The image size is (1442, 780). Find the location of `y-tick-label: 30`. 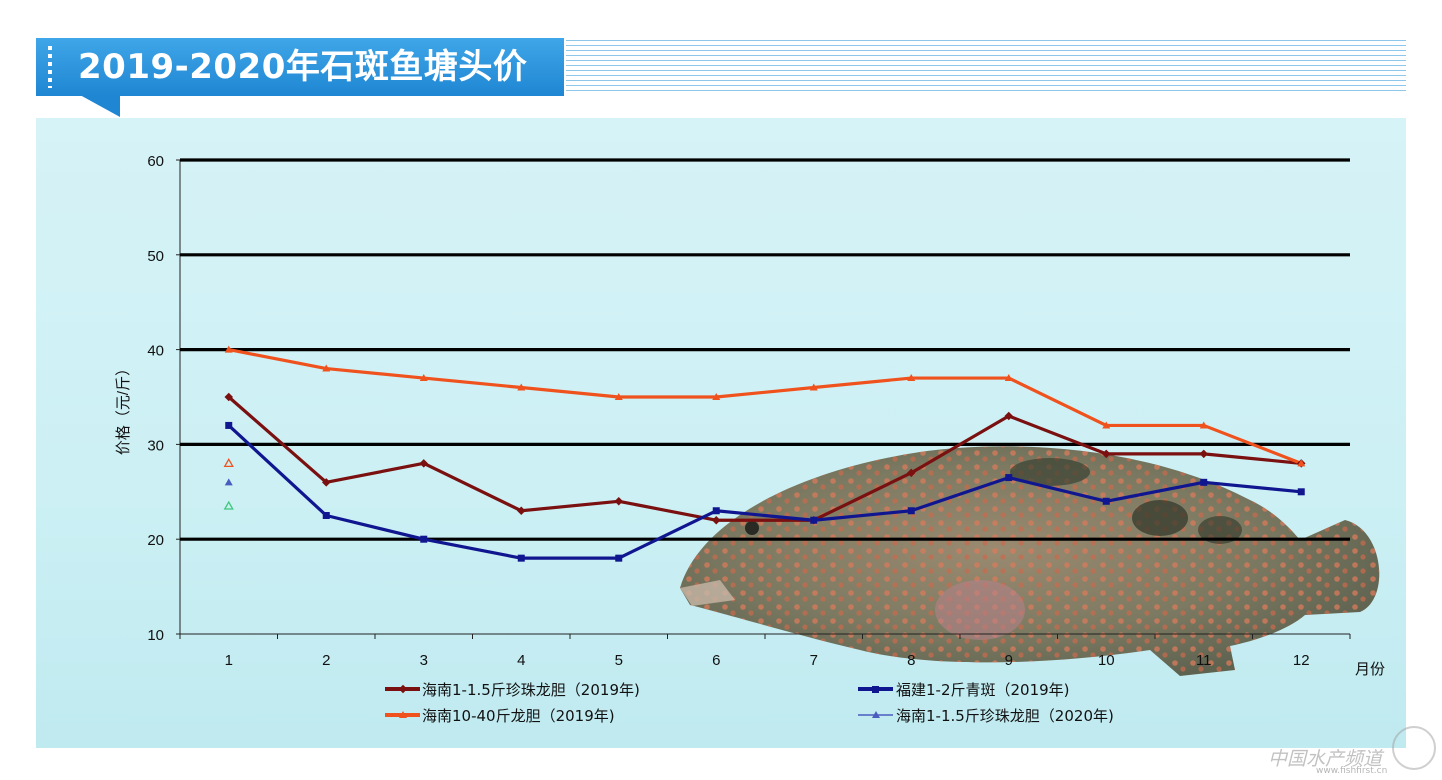

y-tick-label: 30 is located at coordinates (155, 445).